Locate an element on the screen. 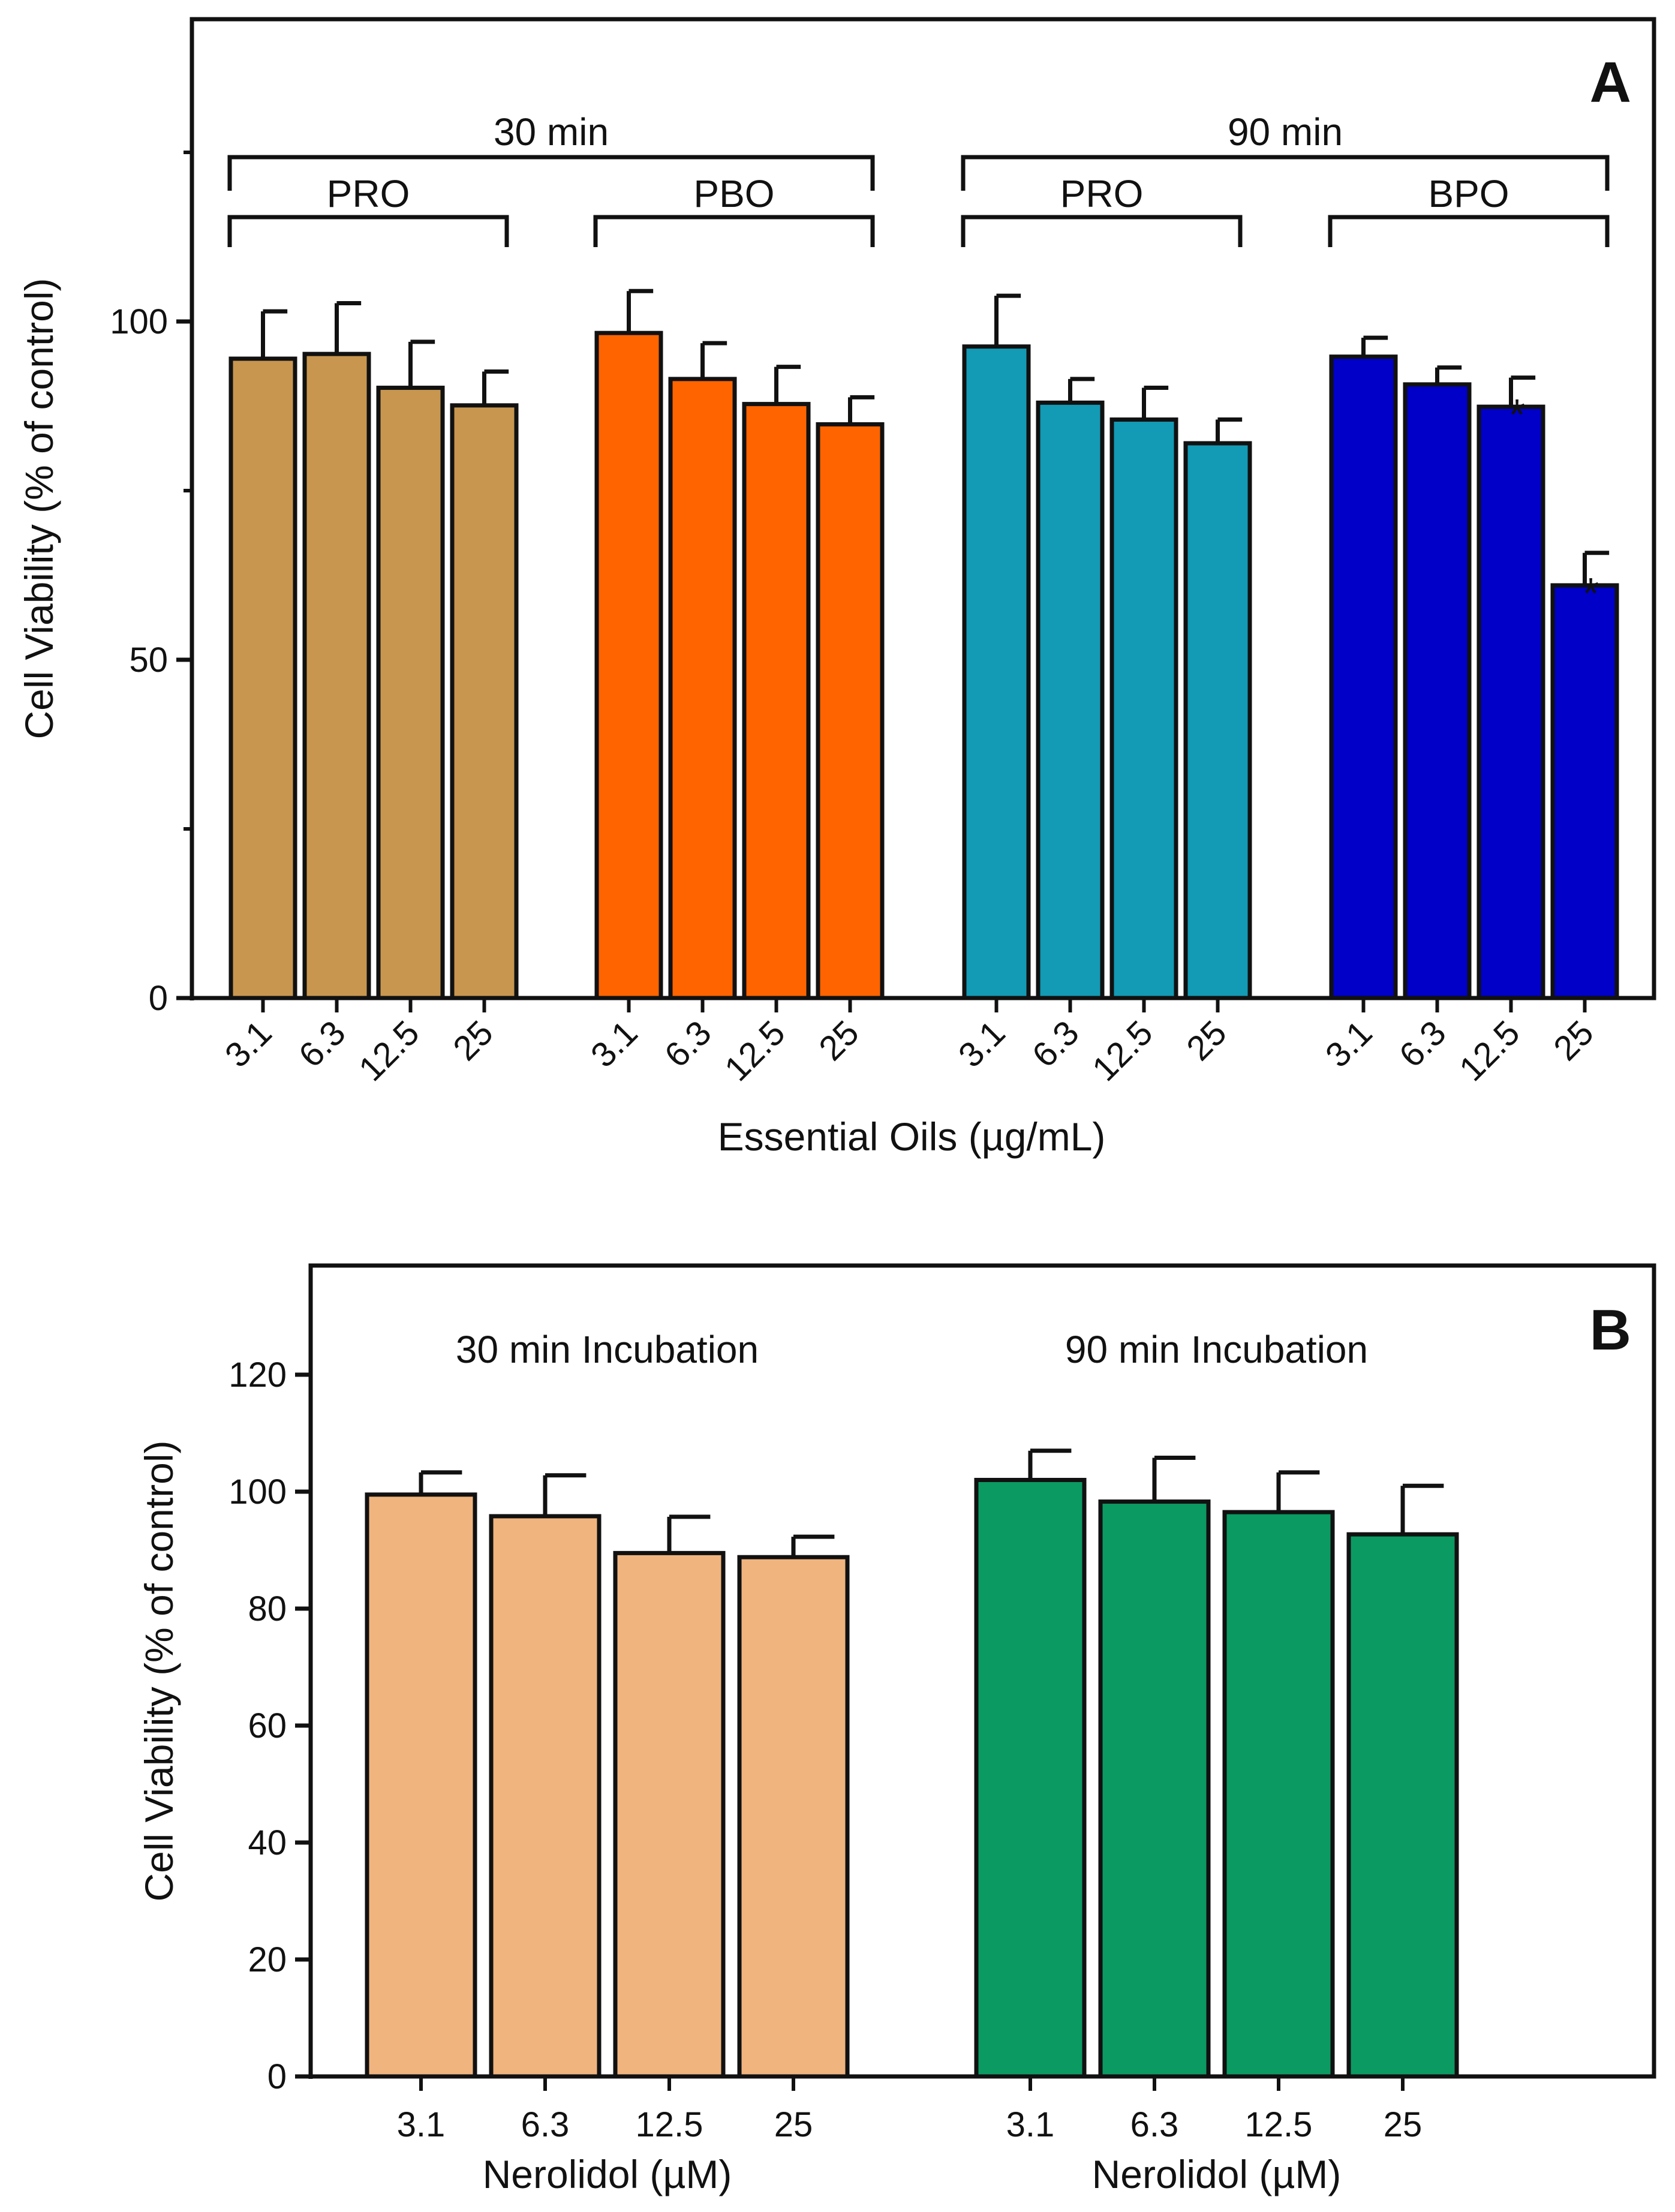 Image resolution: width=1675 pixels, height=2212 pixels. panel-a-letter: A is located at coordinates (1610, 82).